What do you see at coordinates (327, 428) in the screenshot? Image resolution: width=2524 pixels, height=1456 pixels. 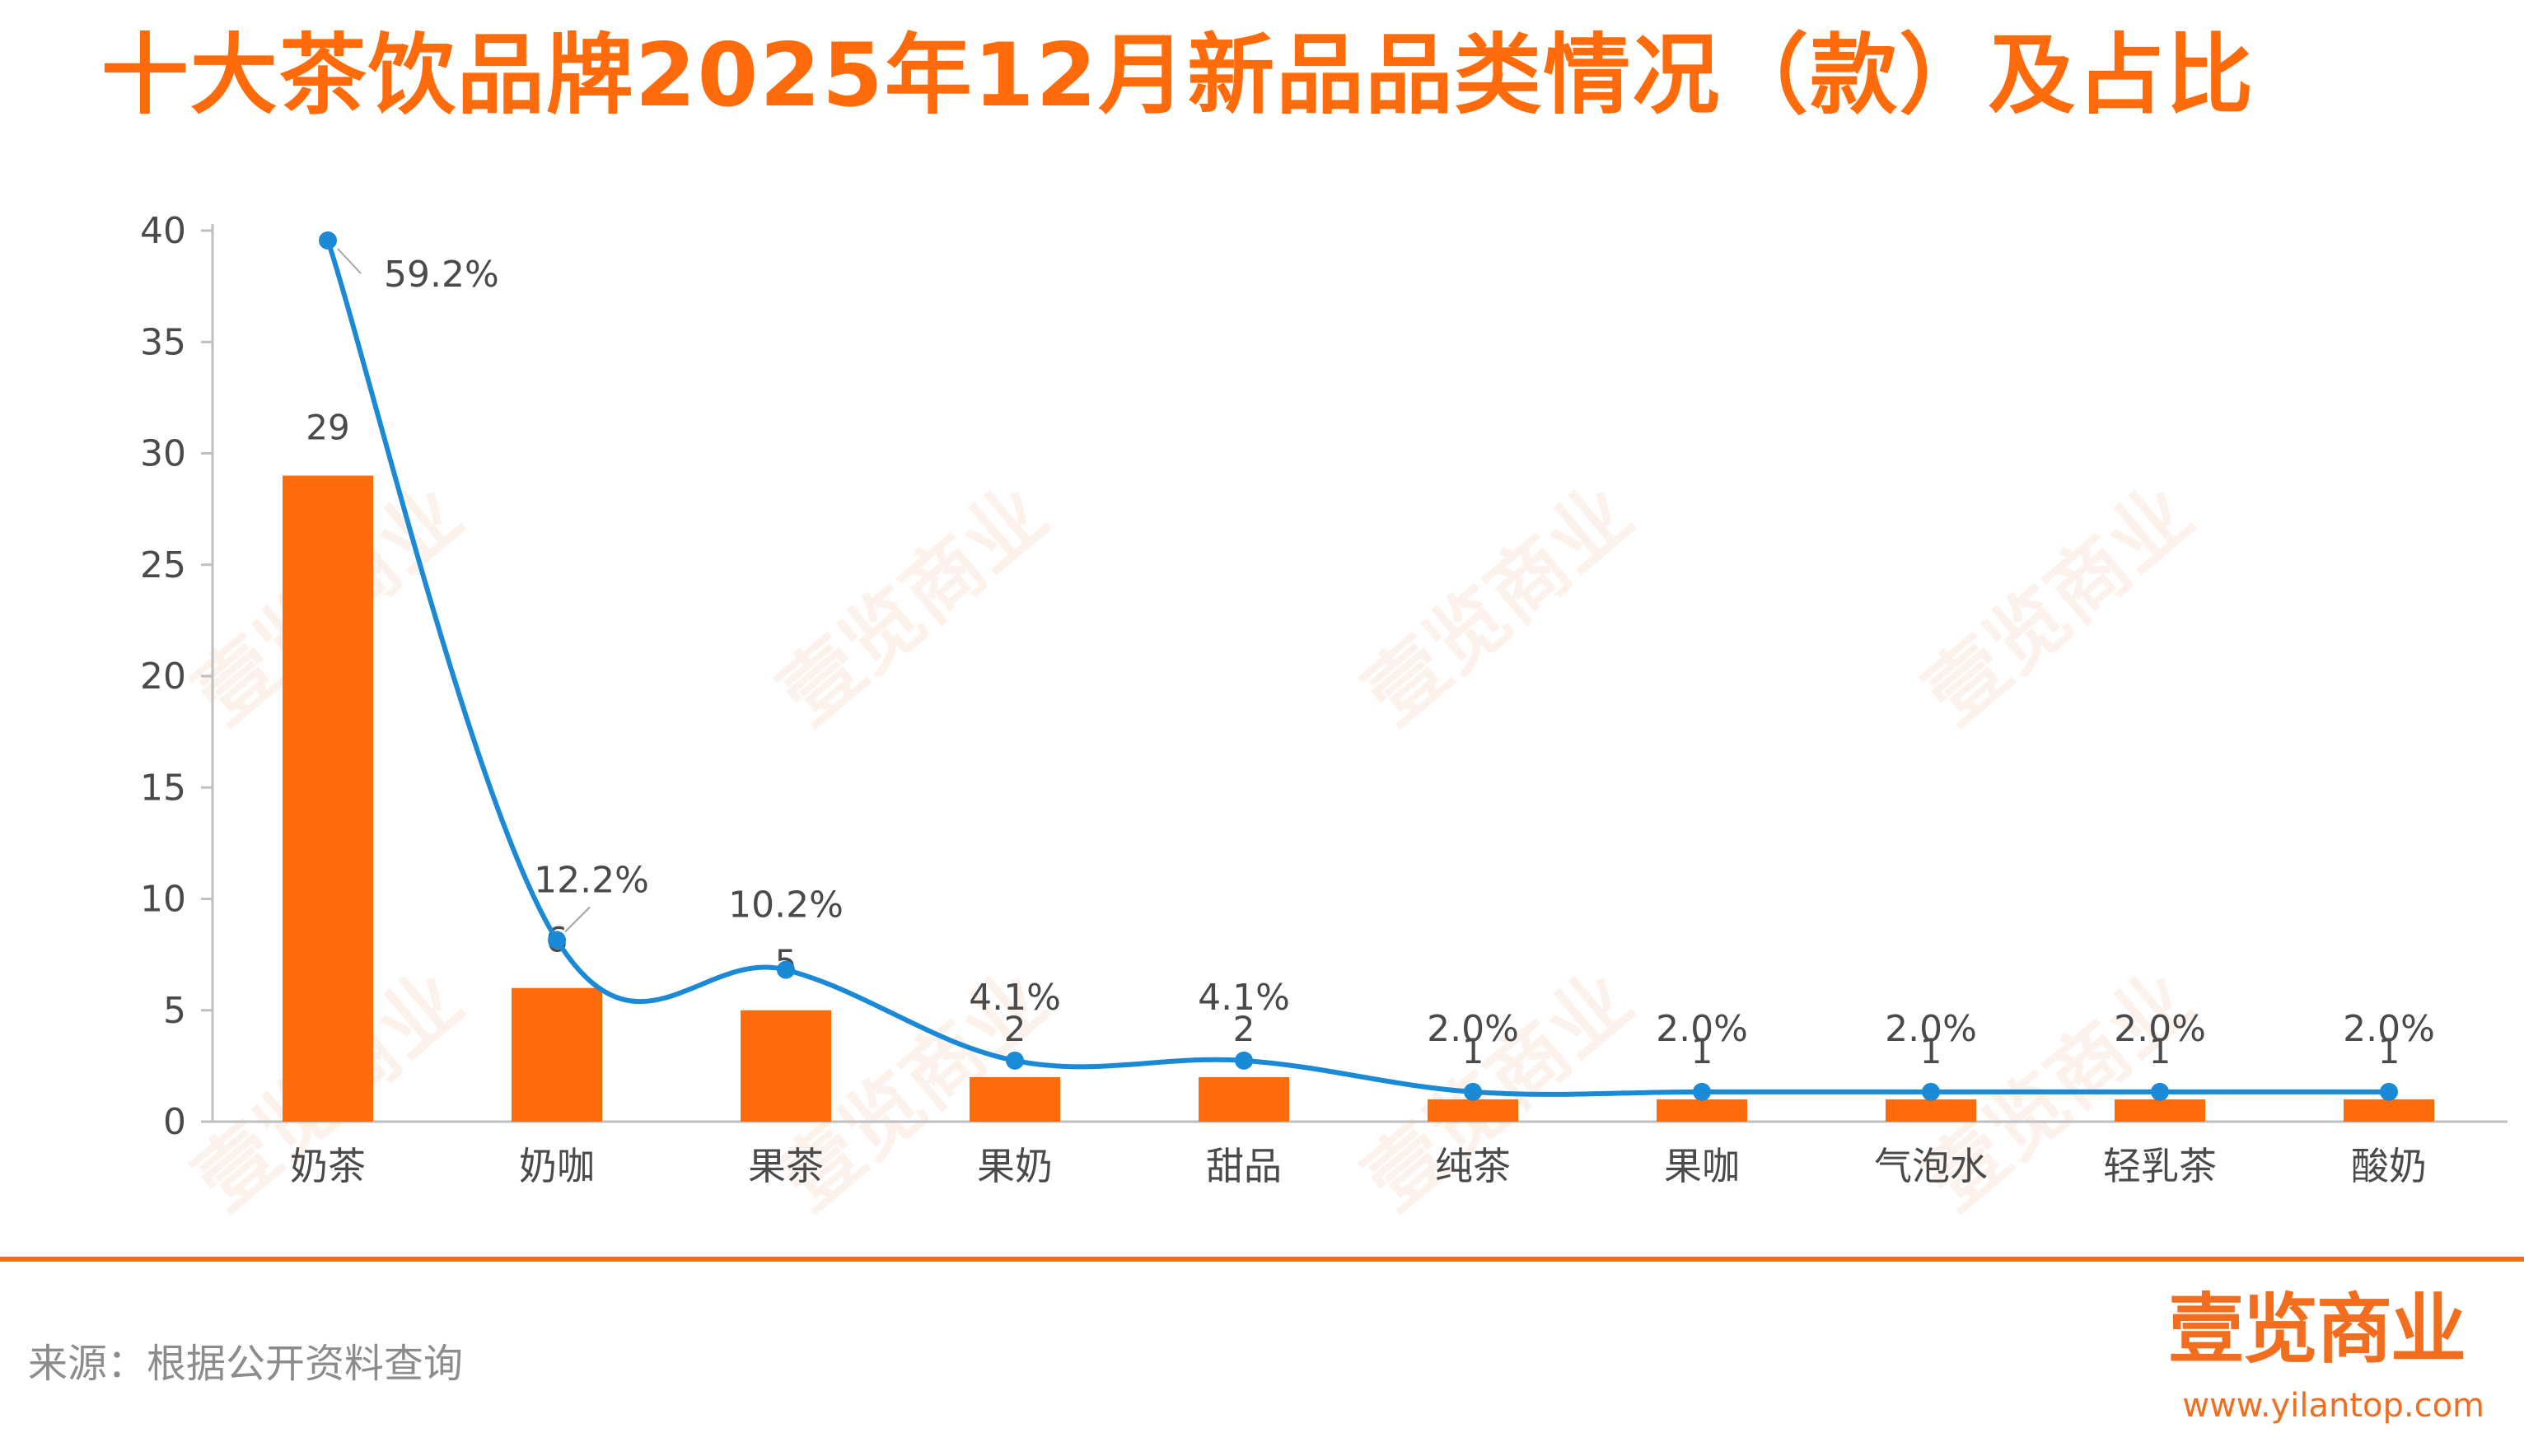 I see `bar-value-label: 29` at bounding box center [327, 428].